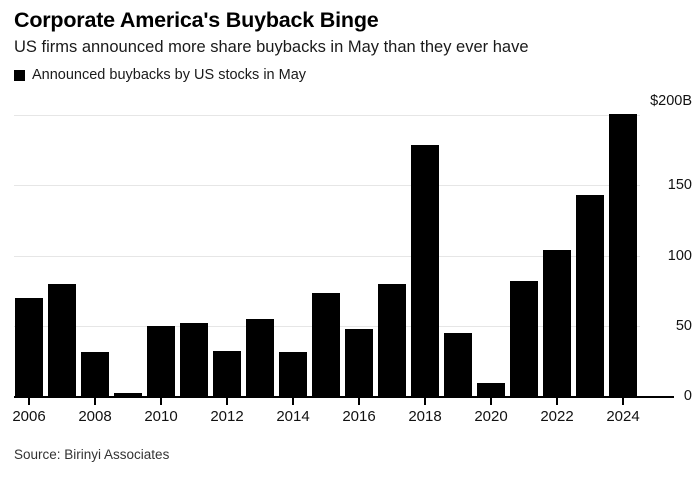 This screenshot has width=700, height=481. I want to click on x-tick-label-2006: 2006, so click(29, 416).